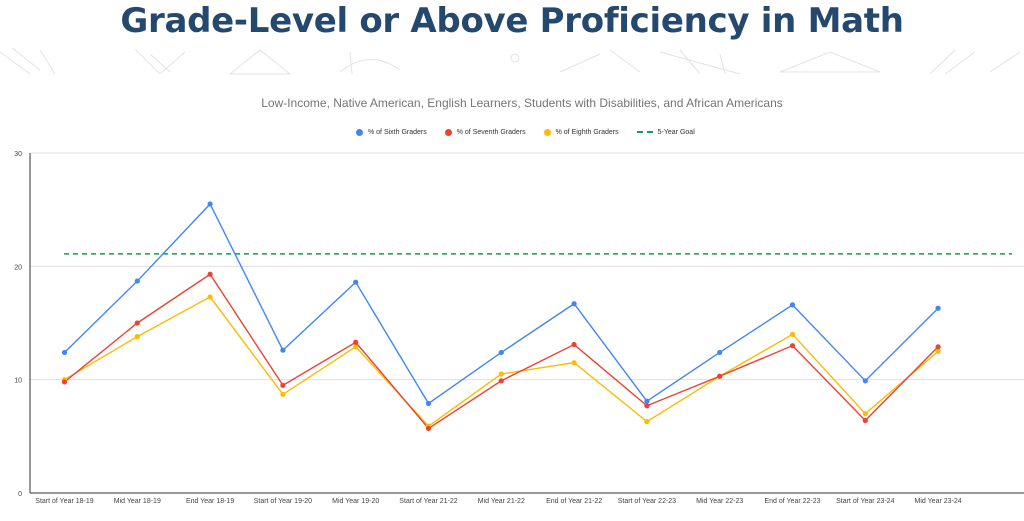 Image resolution: width=1024 pixels, height=521 pixels. I want to click on x-tick-label: End of Year 22-23, so click(792, 501).